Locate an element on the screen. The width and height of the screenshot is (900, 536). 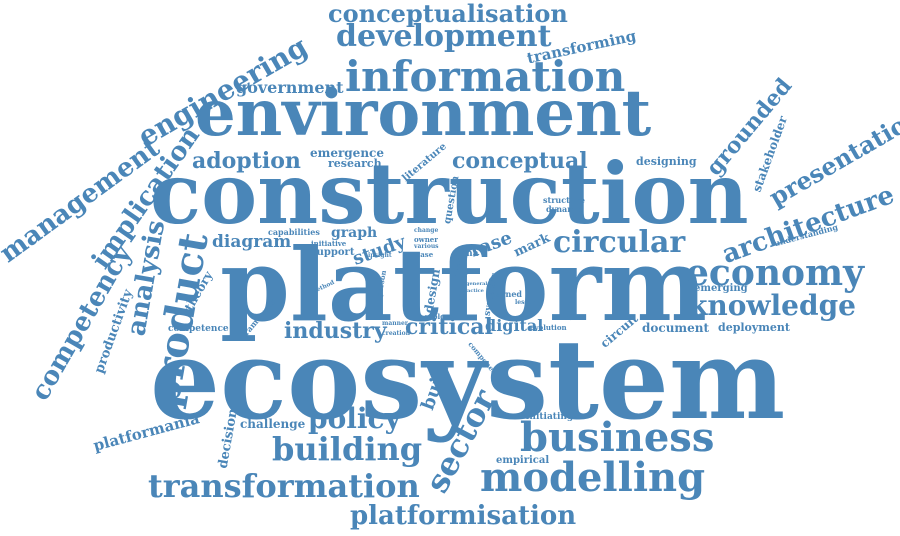
word-explore: explore is located at coordinates (438, 316).